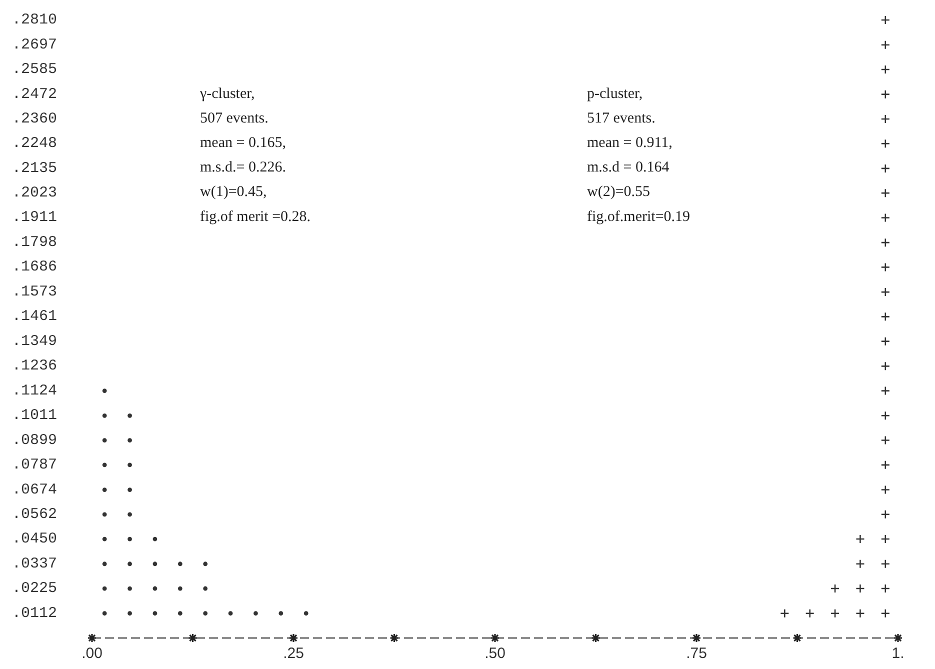 The width and height of the screenshot is (935, 669). I want to click on y-tick-label: .0562, so click(35, 514).